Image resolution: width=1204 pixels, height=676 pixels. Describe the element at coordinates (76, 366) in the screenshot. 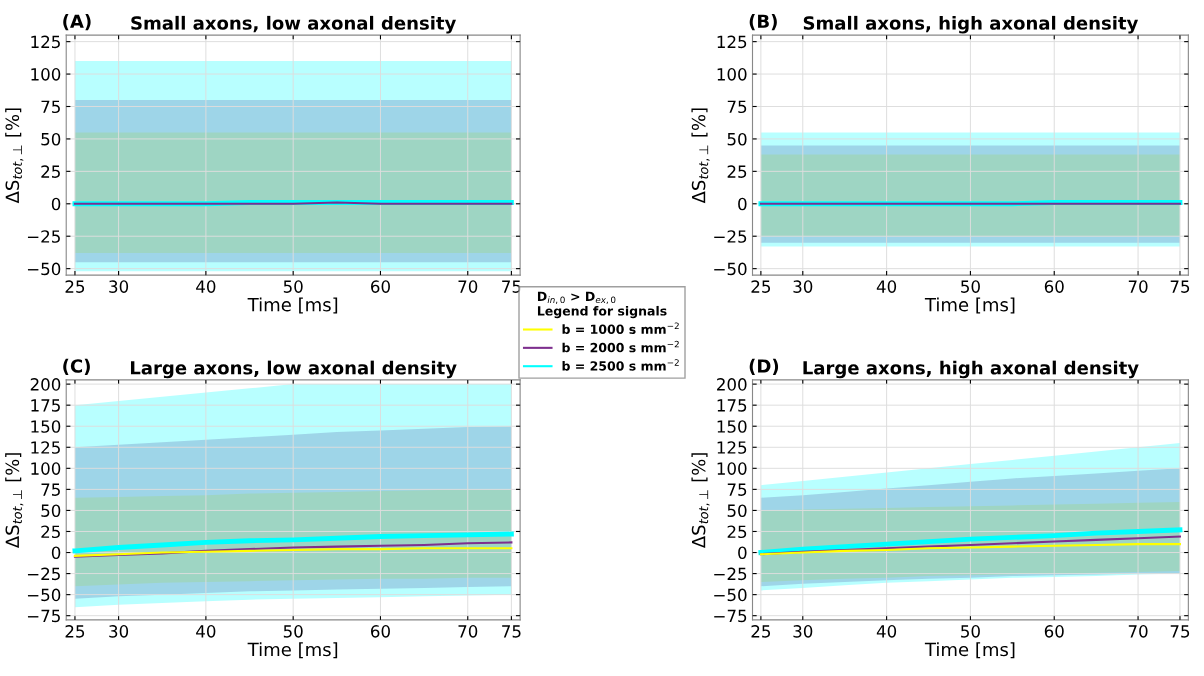

I see `text: (C)` at that location.